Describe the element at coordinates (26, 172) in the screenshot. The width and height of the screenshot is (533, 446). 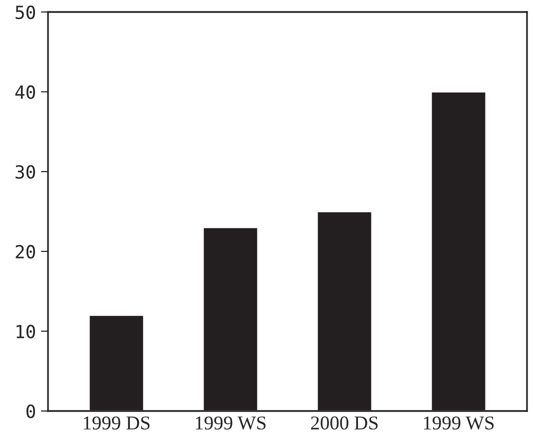
I see `y-tick-label: 30` at that location.